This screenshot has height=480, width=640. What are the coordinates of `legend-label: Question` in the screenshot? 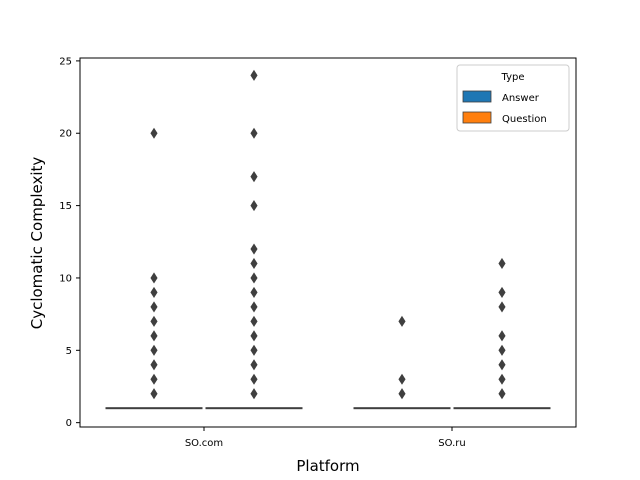 It's located at (524, 119).